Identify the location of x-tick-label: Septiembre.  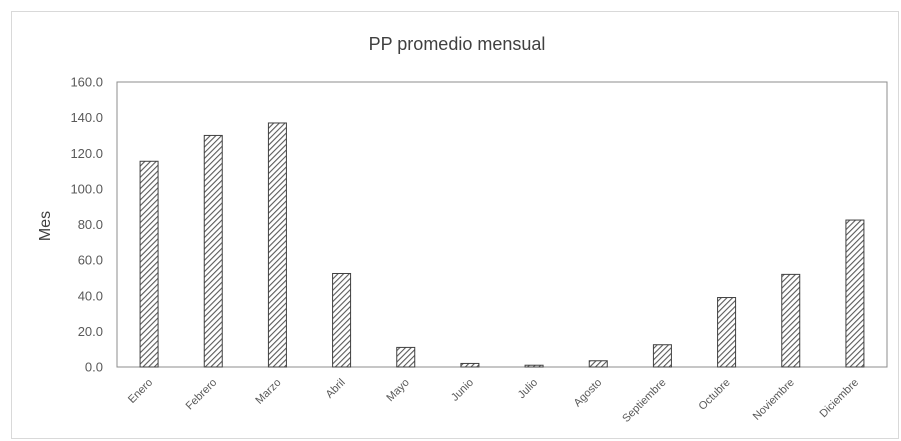
(644, 401).